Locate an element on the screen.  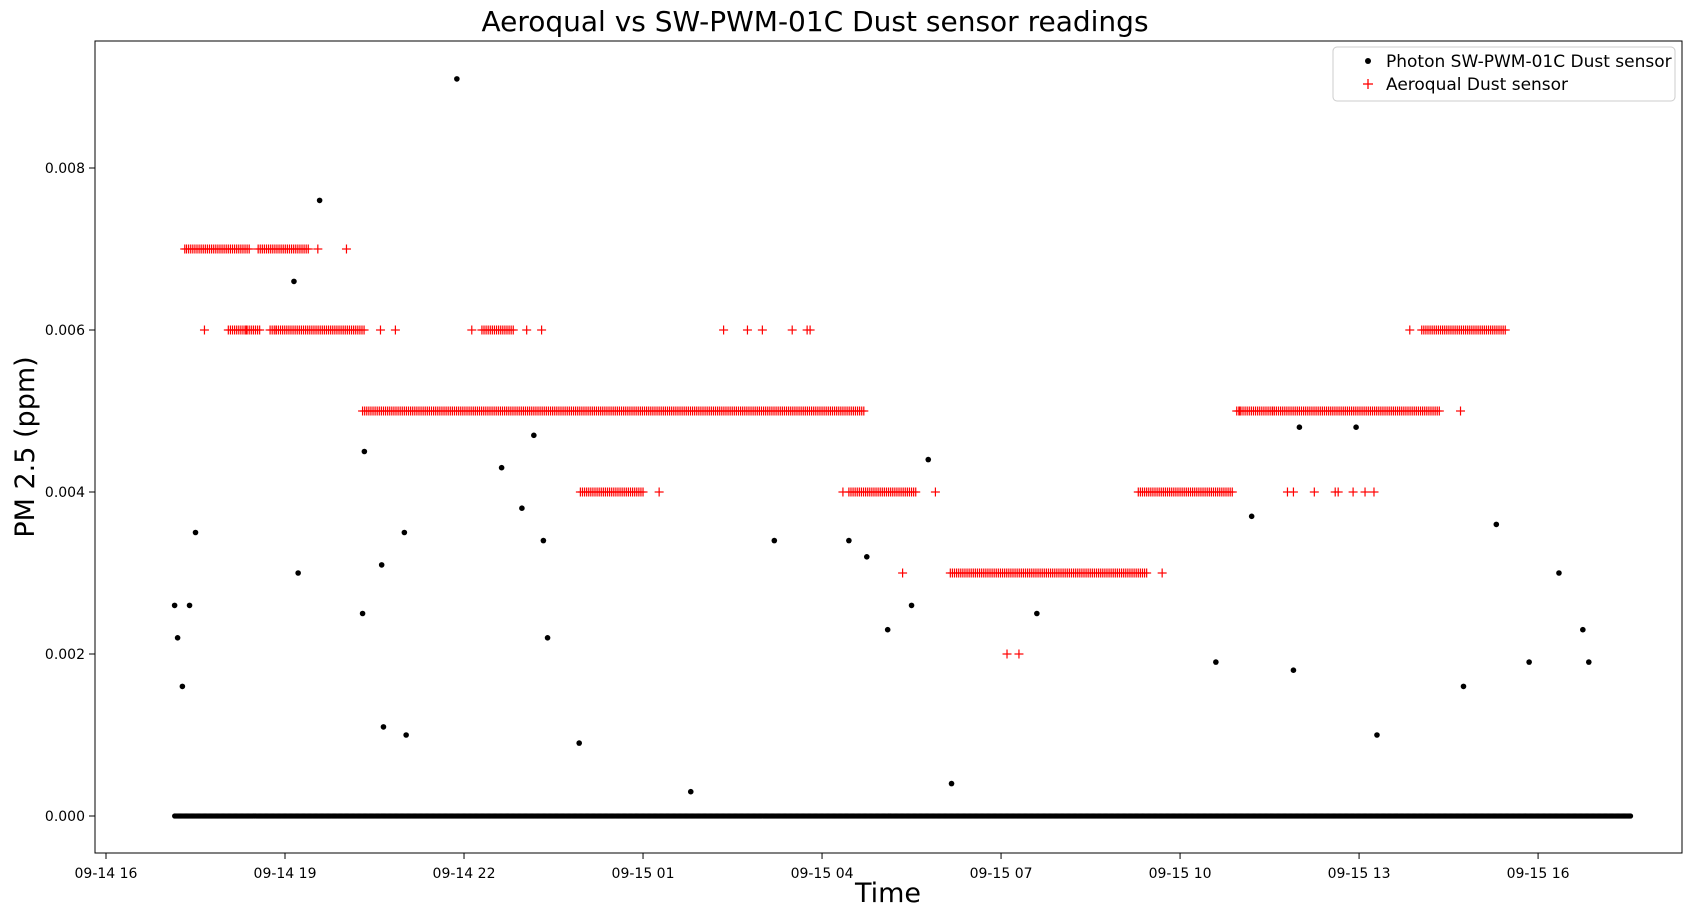
x-tick-label: 09-15 04 is located at coordinates (822, 874).